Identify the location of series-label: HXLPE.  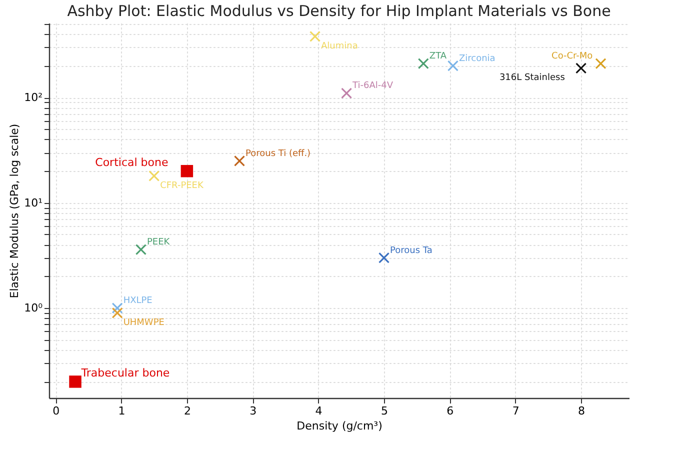
(138, 301).